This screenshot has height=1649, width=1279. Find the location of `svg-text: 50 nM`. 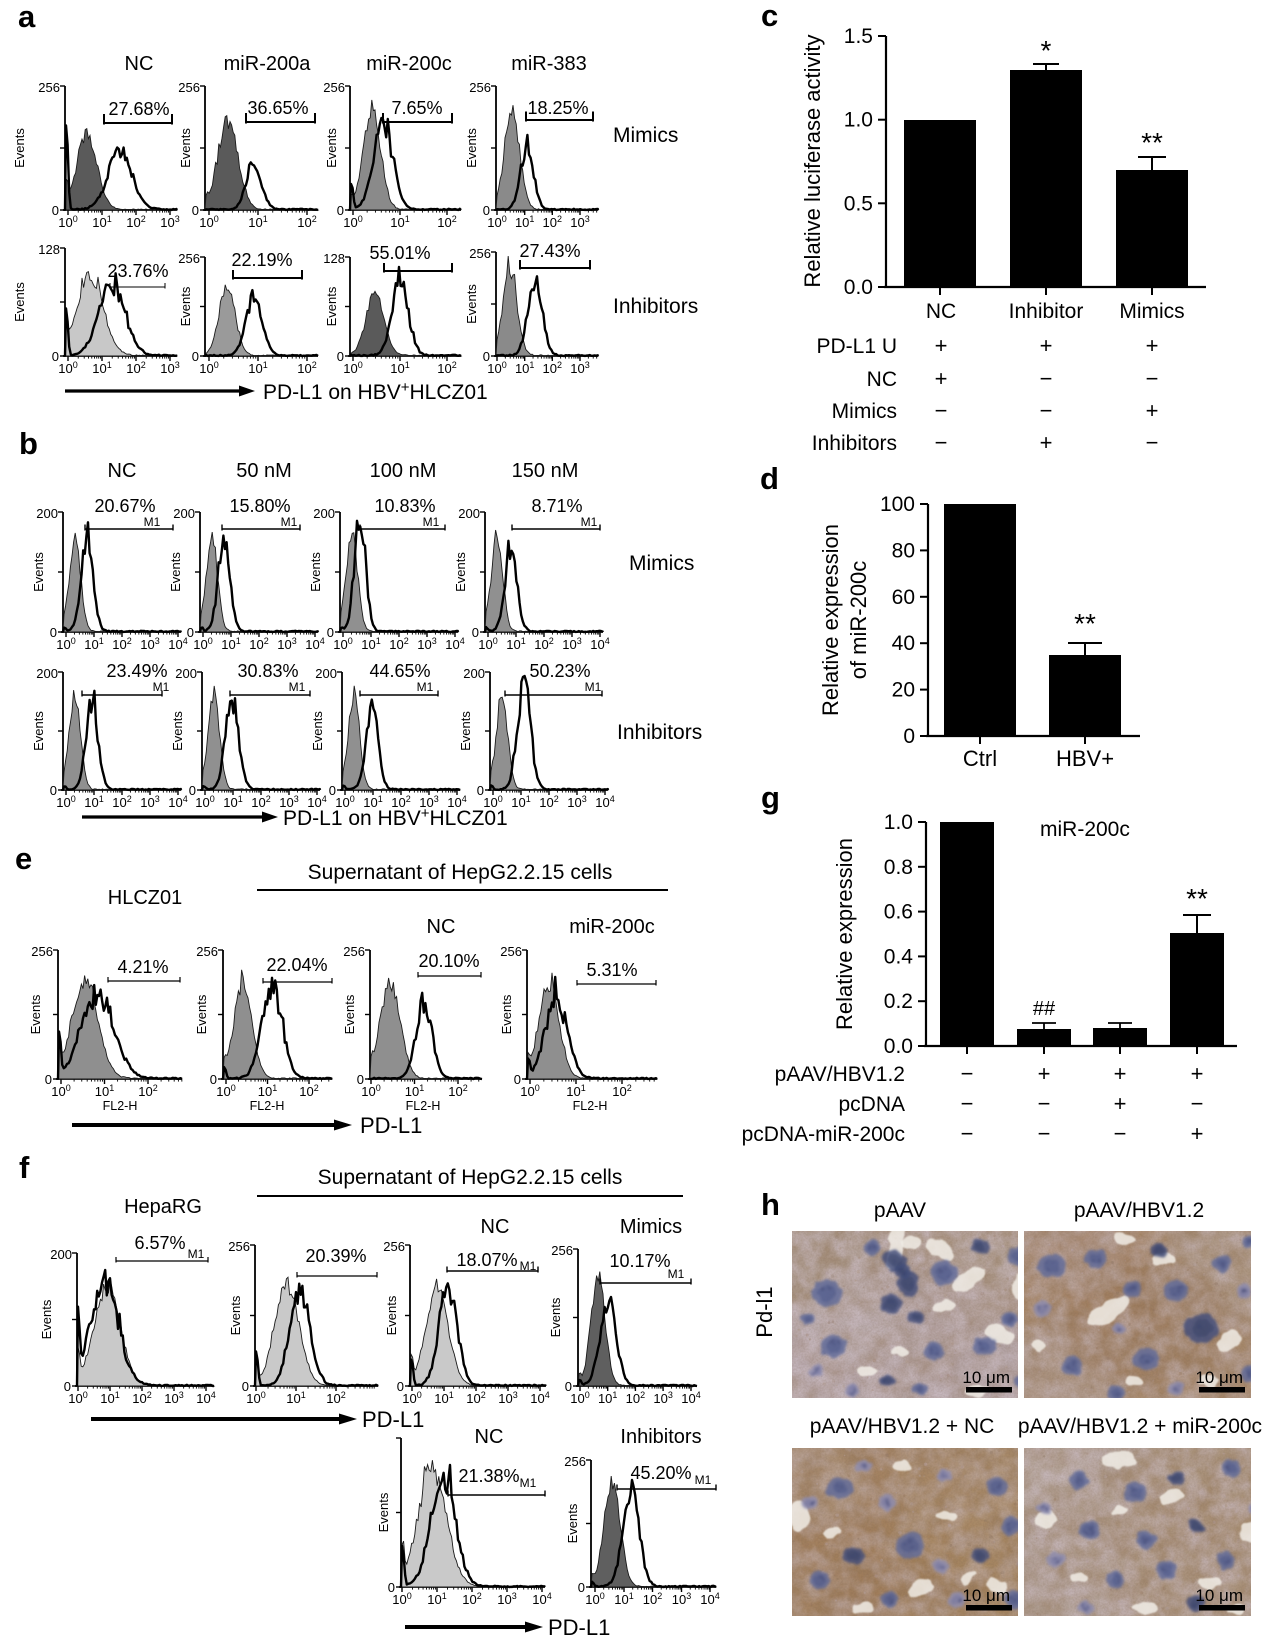

svg-text: 50 nM is located at coordinates (264, 471).